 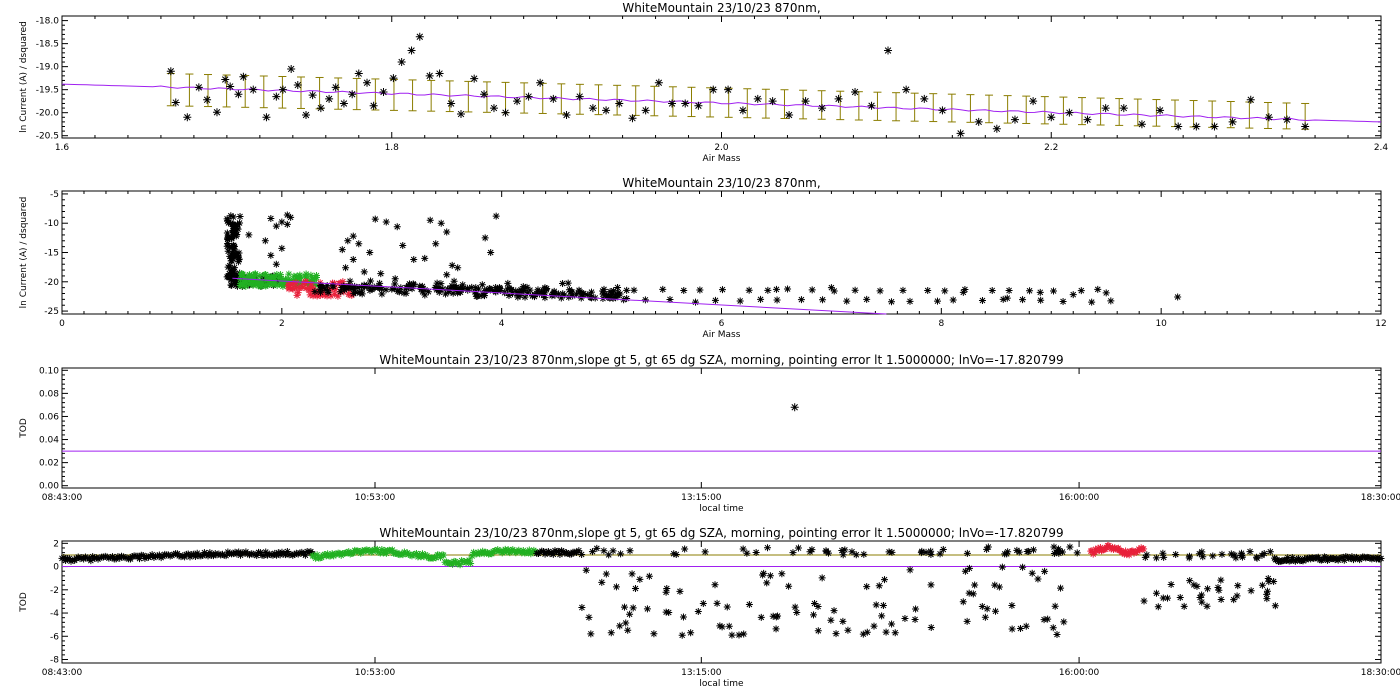 What do you see at coordinates (48, 114) in the screenshot?
I see `p1-ytick-label: -20.0` at bounding box center [48, 114].